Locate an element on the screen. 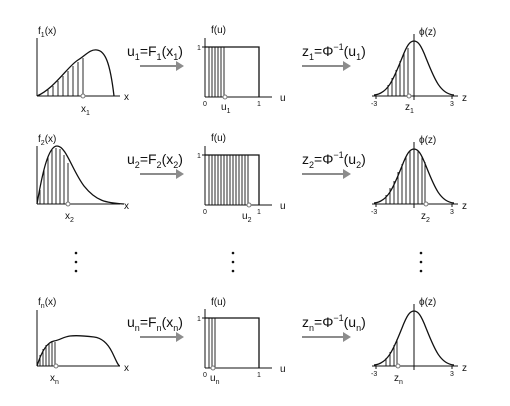  sample-label: u2 is located at coordinates (247, 217).